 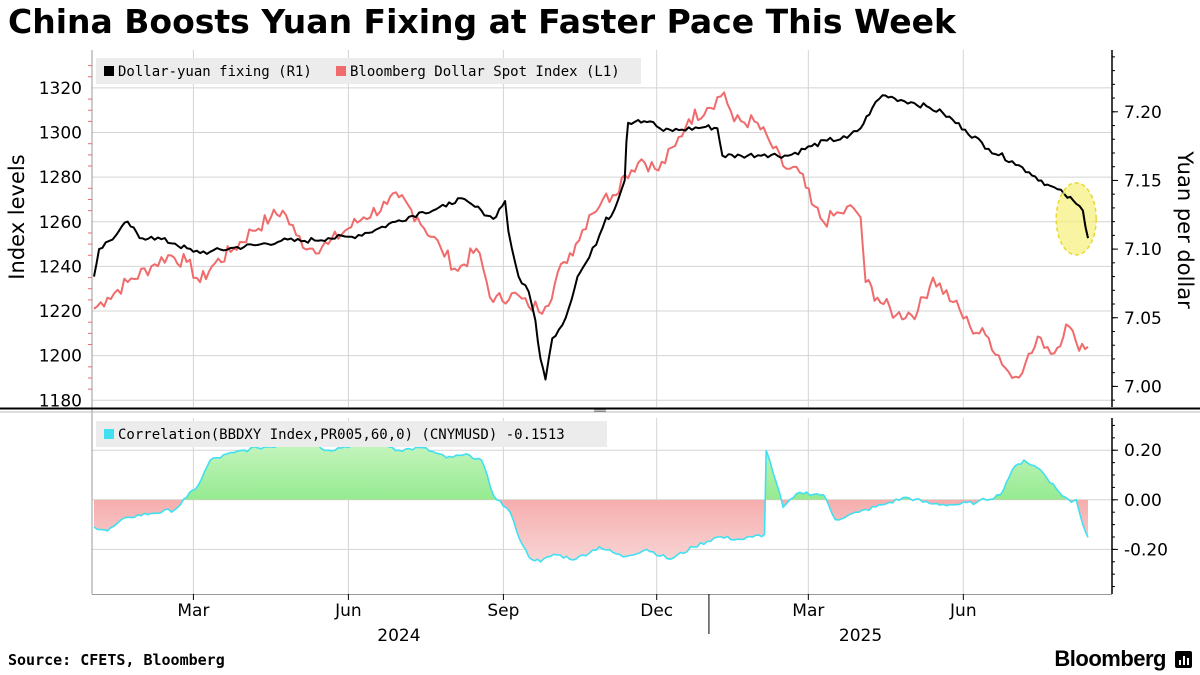 What do you see at coordinates (577, 620) in the screenshot?
I see `x-axis-ticks: Mar Jun Sep Dec Mar Jun 2024 2025` at bounding box center [577, 620].